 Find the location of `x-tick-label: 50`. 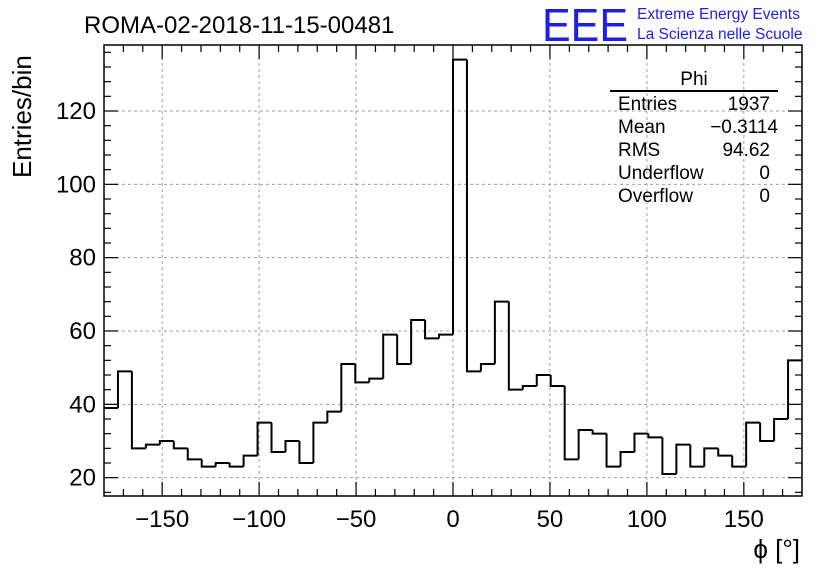

x-tick-label: 50 is located at coordinates (550, 519).